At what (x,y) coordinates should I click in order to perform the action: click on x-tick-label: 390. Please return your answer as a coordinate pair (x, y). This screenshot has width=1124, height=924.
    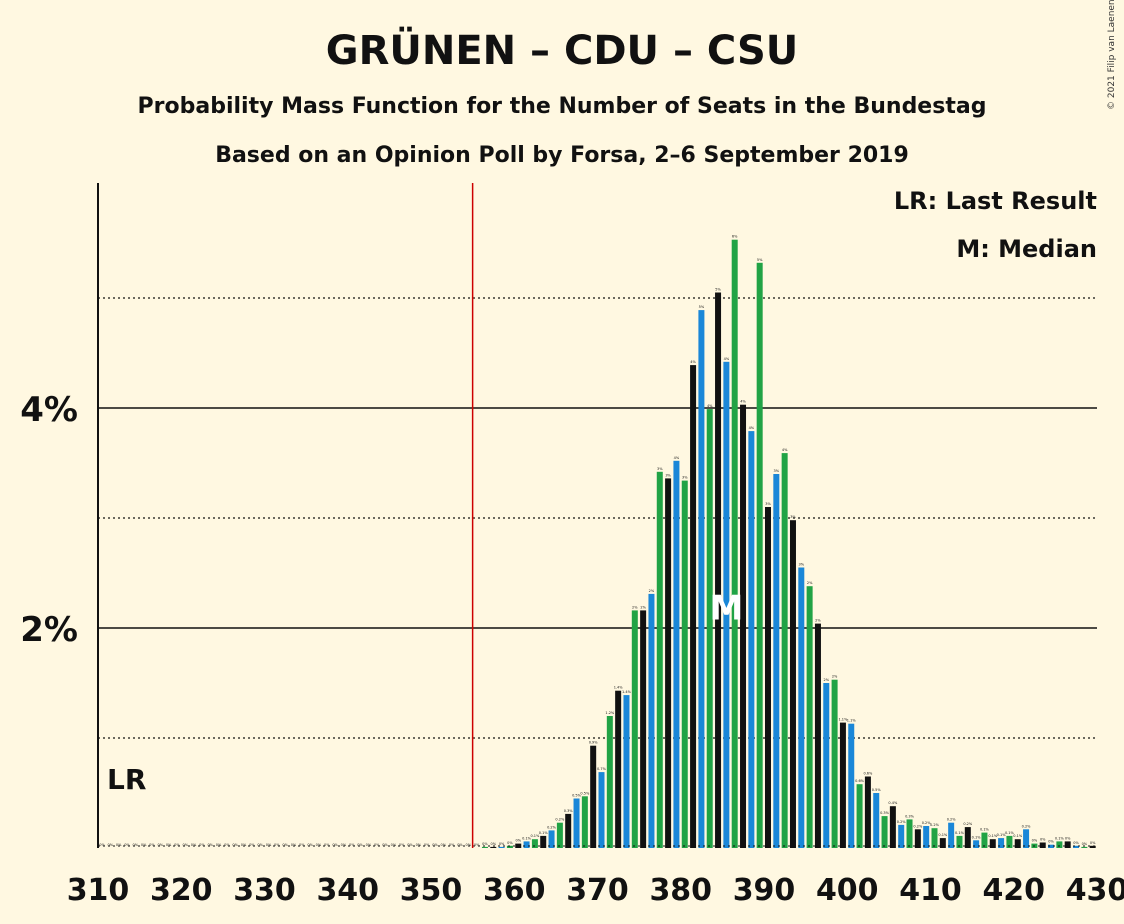
    Looking at the image, I should click on (764, 890).